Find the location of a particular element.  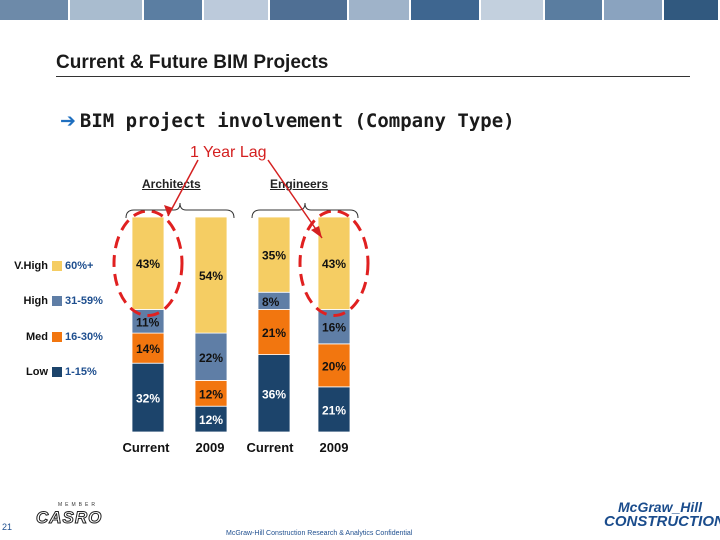

legend-item-vhigh: V.High 60%+ is located at coordinates (49, 266).